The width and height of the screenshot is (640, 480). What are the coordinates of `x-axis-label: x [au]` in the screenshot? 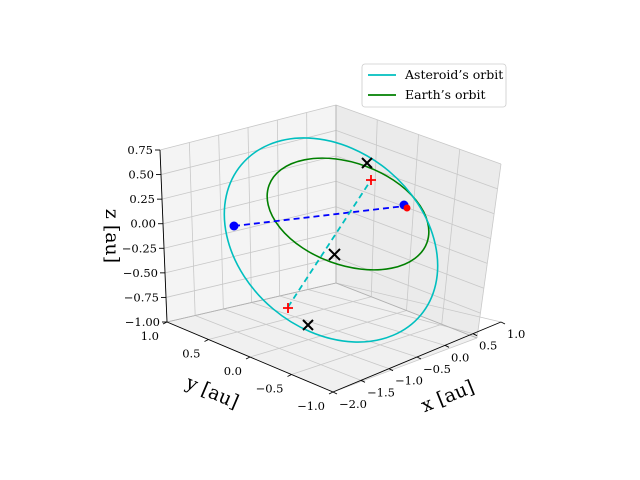 It's located at (447, 396).